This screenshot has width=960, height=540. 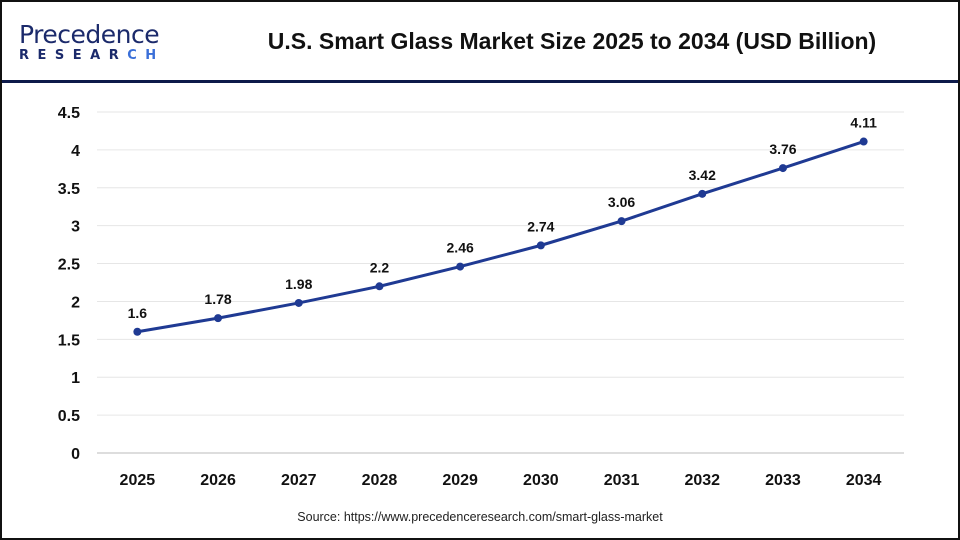 What do you see at coordinates (69, 416) in the screenshot?
I see `y-tick-label: 0.5` at bounding box center [69, 416].